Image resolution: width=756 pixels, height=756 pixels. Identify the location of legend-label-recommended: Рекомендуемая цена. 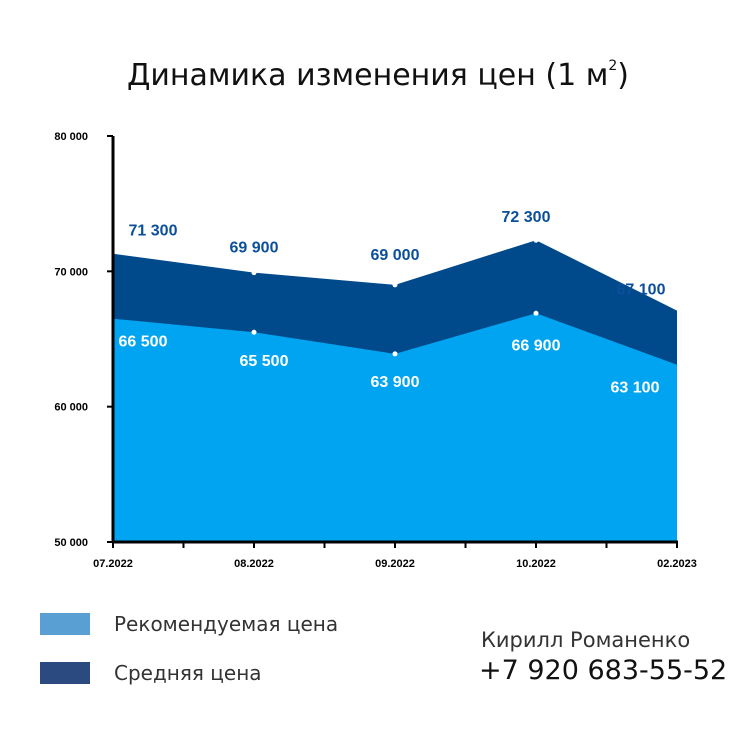
(226, 624).